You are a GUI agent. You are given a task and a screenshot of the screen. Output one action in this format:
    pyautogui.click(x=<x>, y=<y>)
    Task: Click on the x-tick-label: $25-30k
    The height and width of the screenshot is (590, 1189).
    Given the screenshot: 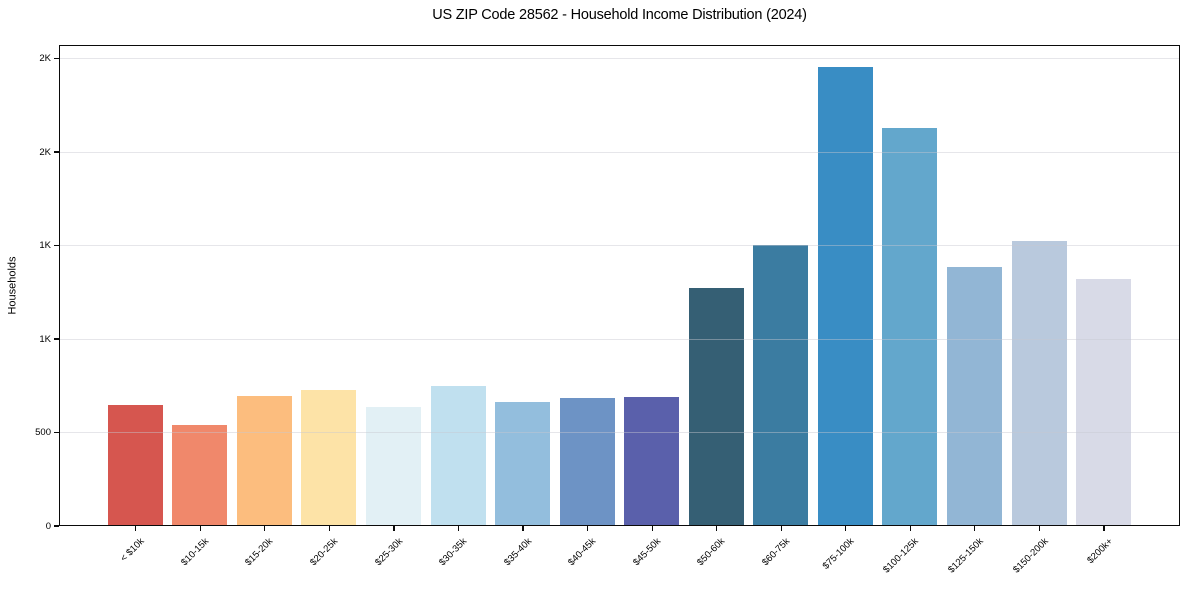 What is the action you would take?
    pyautogui.click(x=388, y=552)
    